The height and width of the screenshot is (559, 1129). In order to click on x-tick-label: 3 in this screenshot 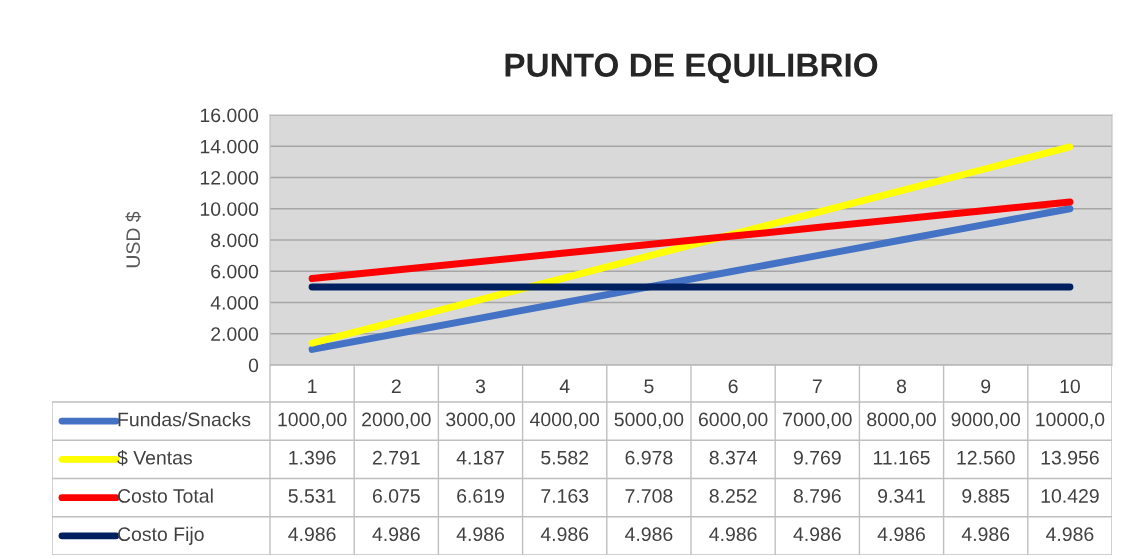, I will do `click(480, 386)`.